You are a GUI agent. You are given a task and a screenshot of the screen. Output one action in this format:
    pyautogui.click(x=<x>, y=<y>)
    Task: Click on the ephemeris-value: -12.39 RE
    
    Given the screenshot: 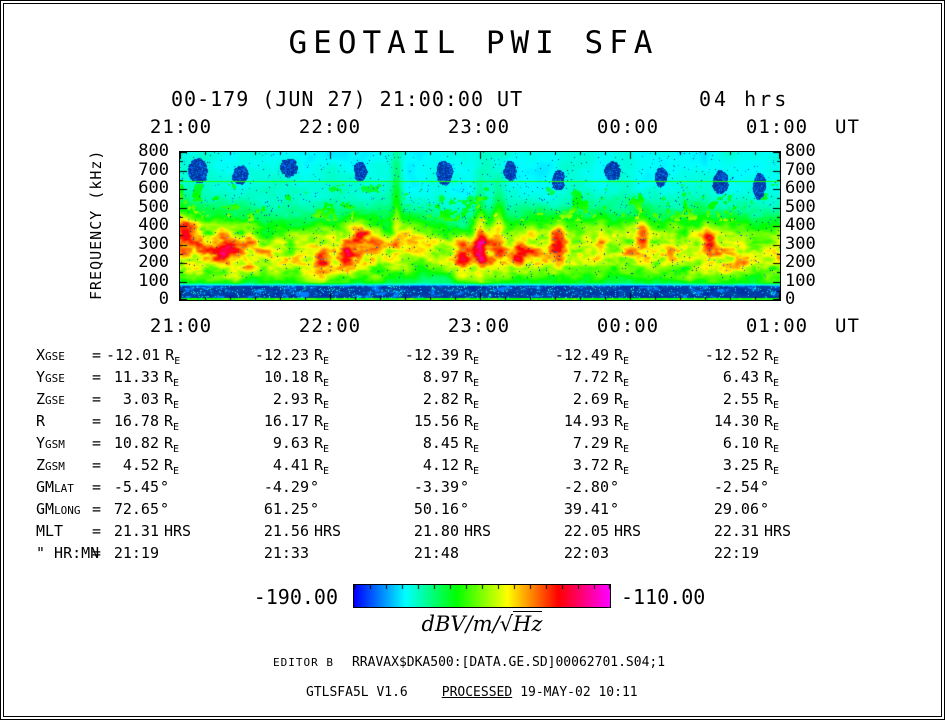 What is the action you would take?
    pyautogui.click(x=442, y=356)
    